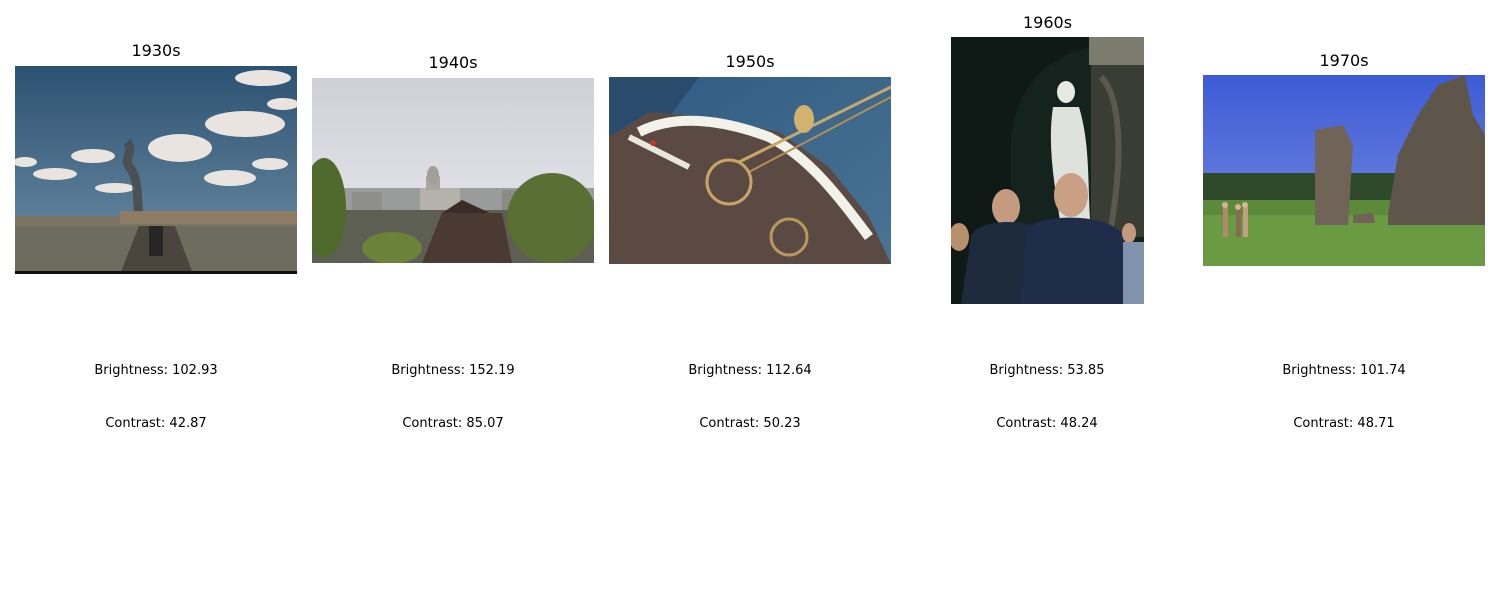  What do you see at coordinates (156, 170) in the screenshot?
I see `photo-1930s-train-landscape` at bounding box center [156, 170].